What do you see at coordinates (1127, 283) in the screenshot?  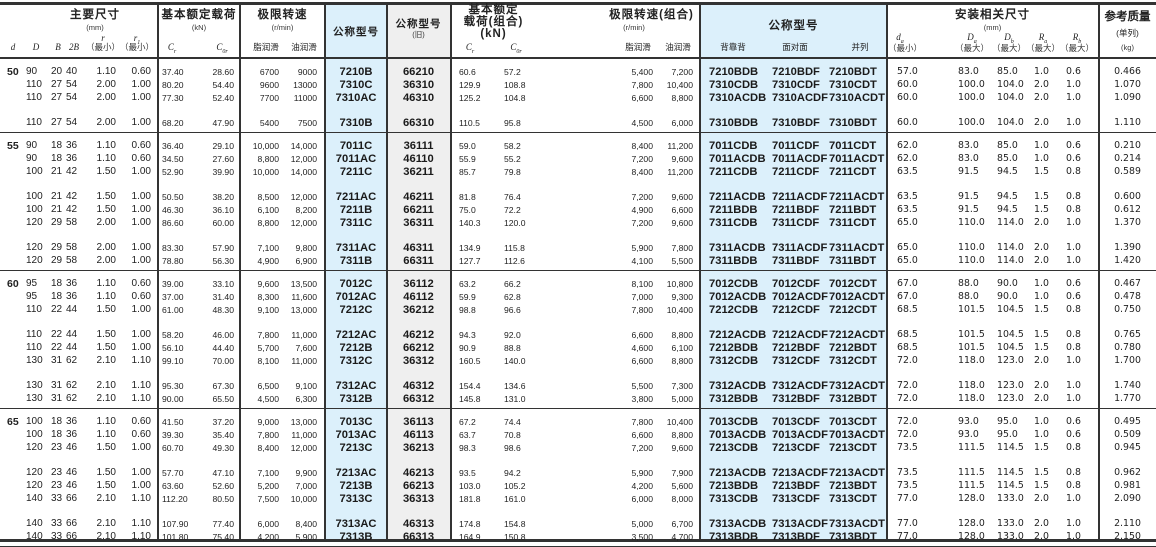 I see `cell-mass: 0.467` at bounding box center [1127, 283].